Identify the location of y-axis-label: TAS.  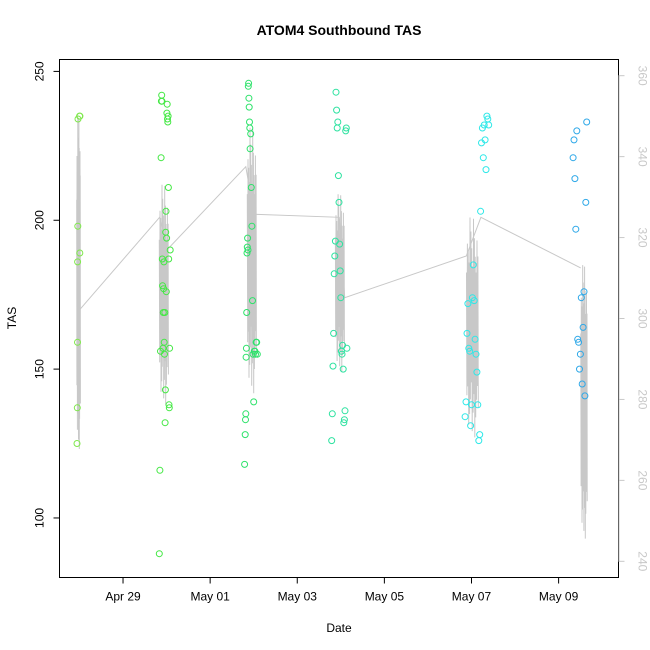
(12, 318).